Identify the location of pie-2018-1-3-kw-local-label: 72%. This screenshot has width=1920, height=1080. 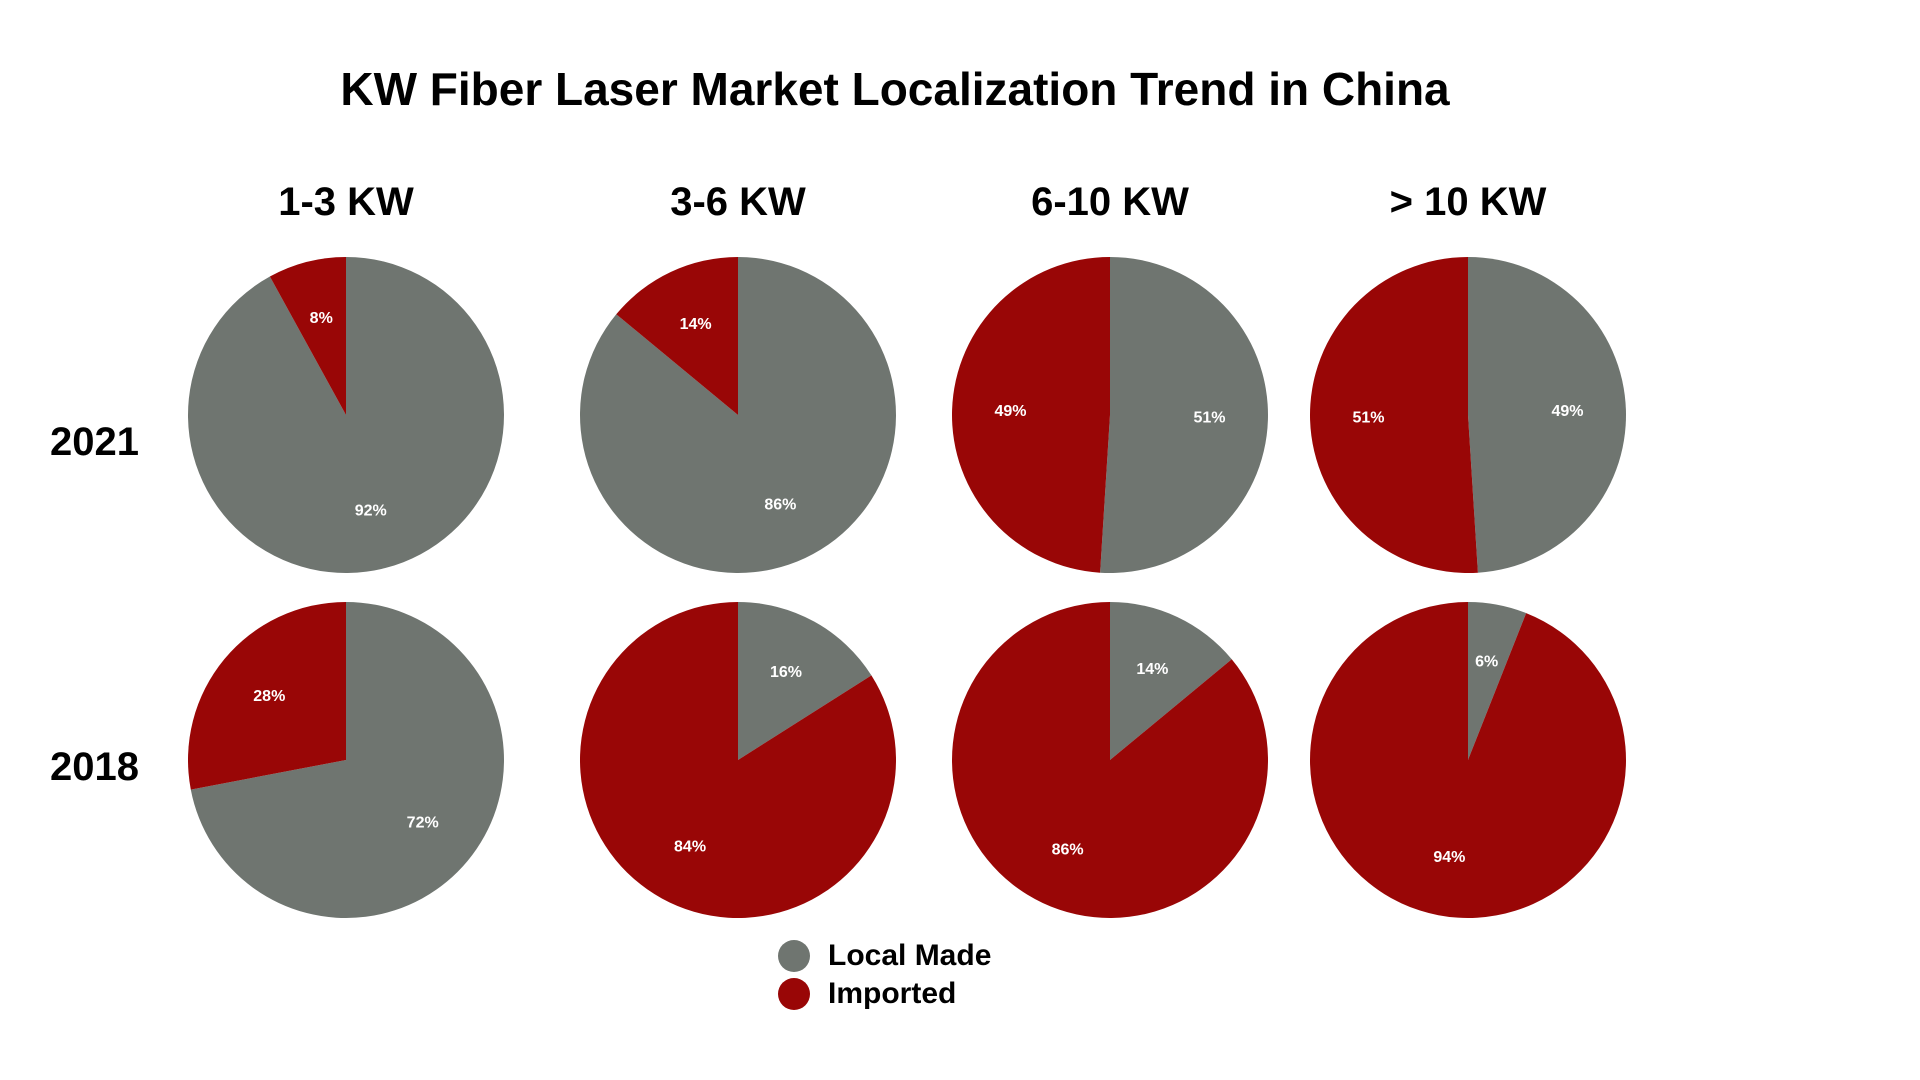
(423, 823).